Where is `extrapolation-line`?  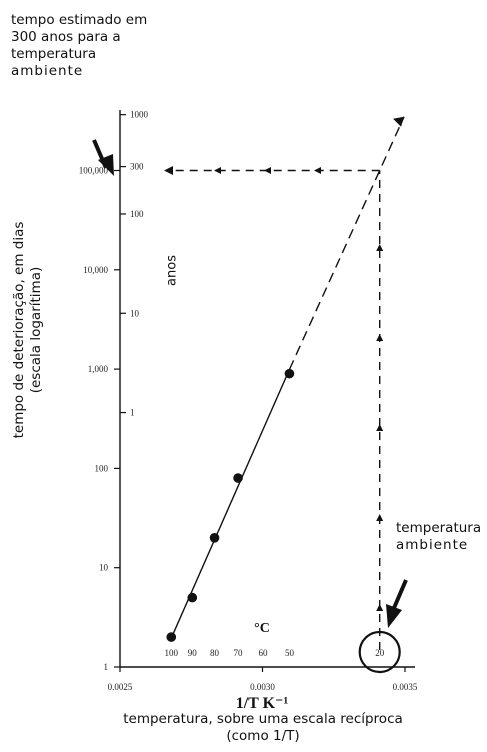
extrapolation-line is located at coordinates (346, 243).